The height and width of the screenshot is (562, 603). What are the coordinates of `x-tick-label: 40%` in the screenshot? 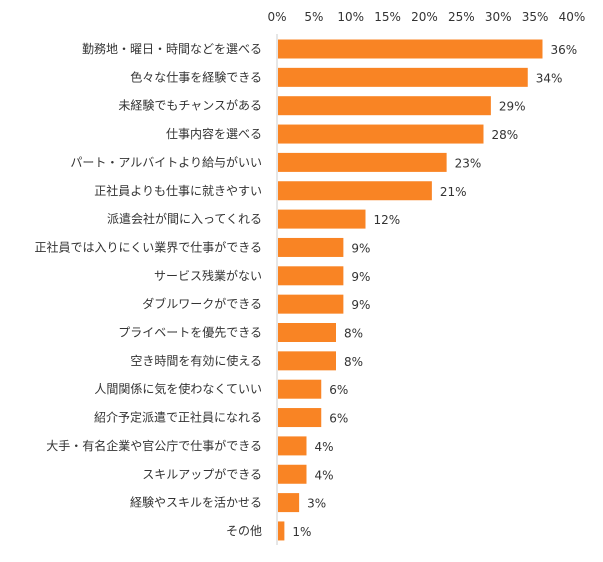 It's located at (572, 17).